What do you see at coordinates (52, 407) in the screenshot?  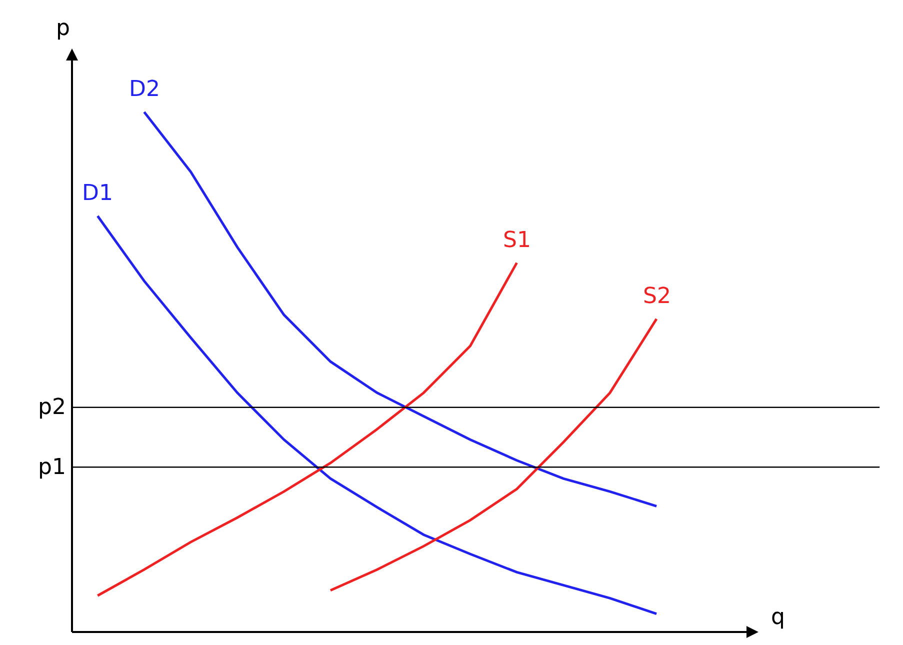 I see `ref-line-label: p2` at bounding box center [52, 407].